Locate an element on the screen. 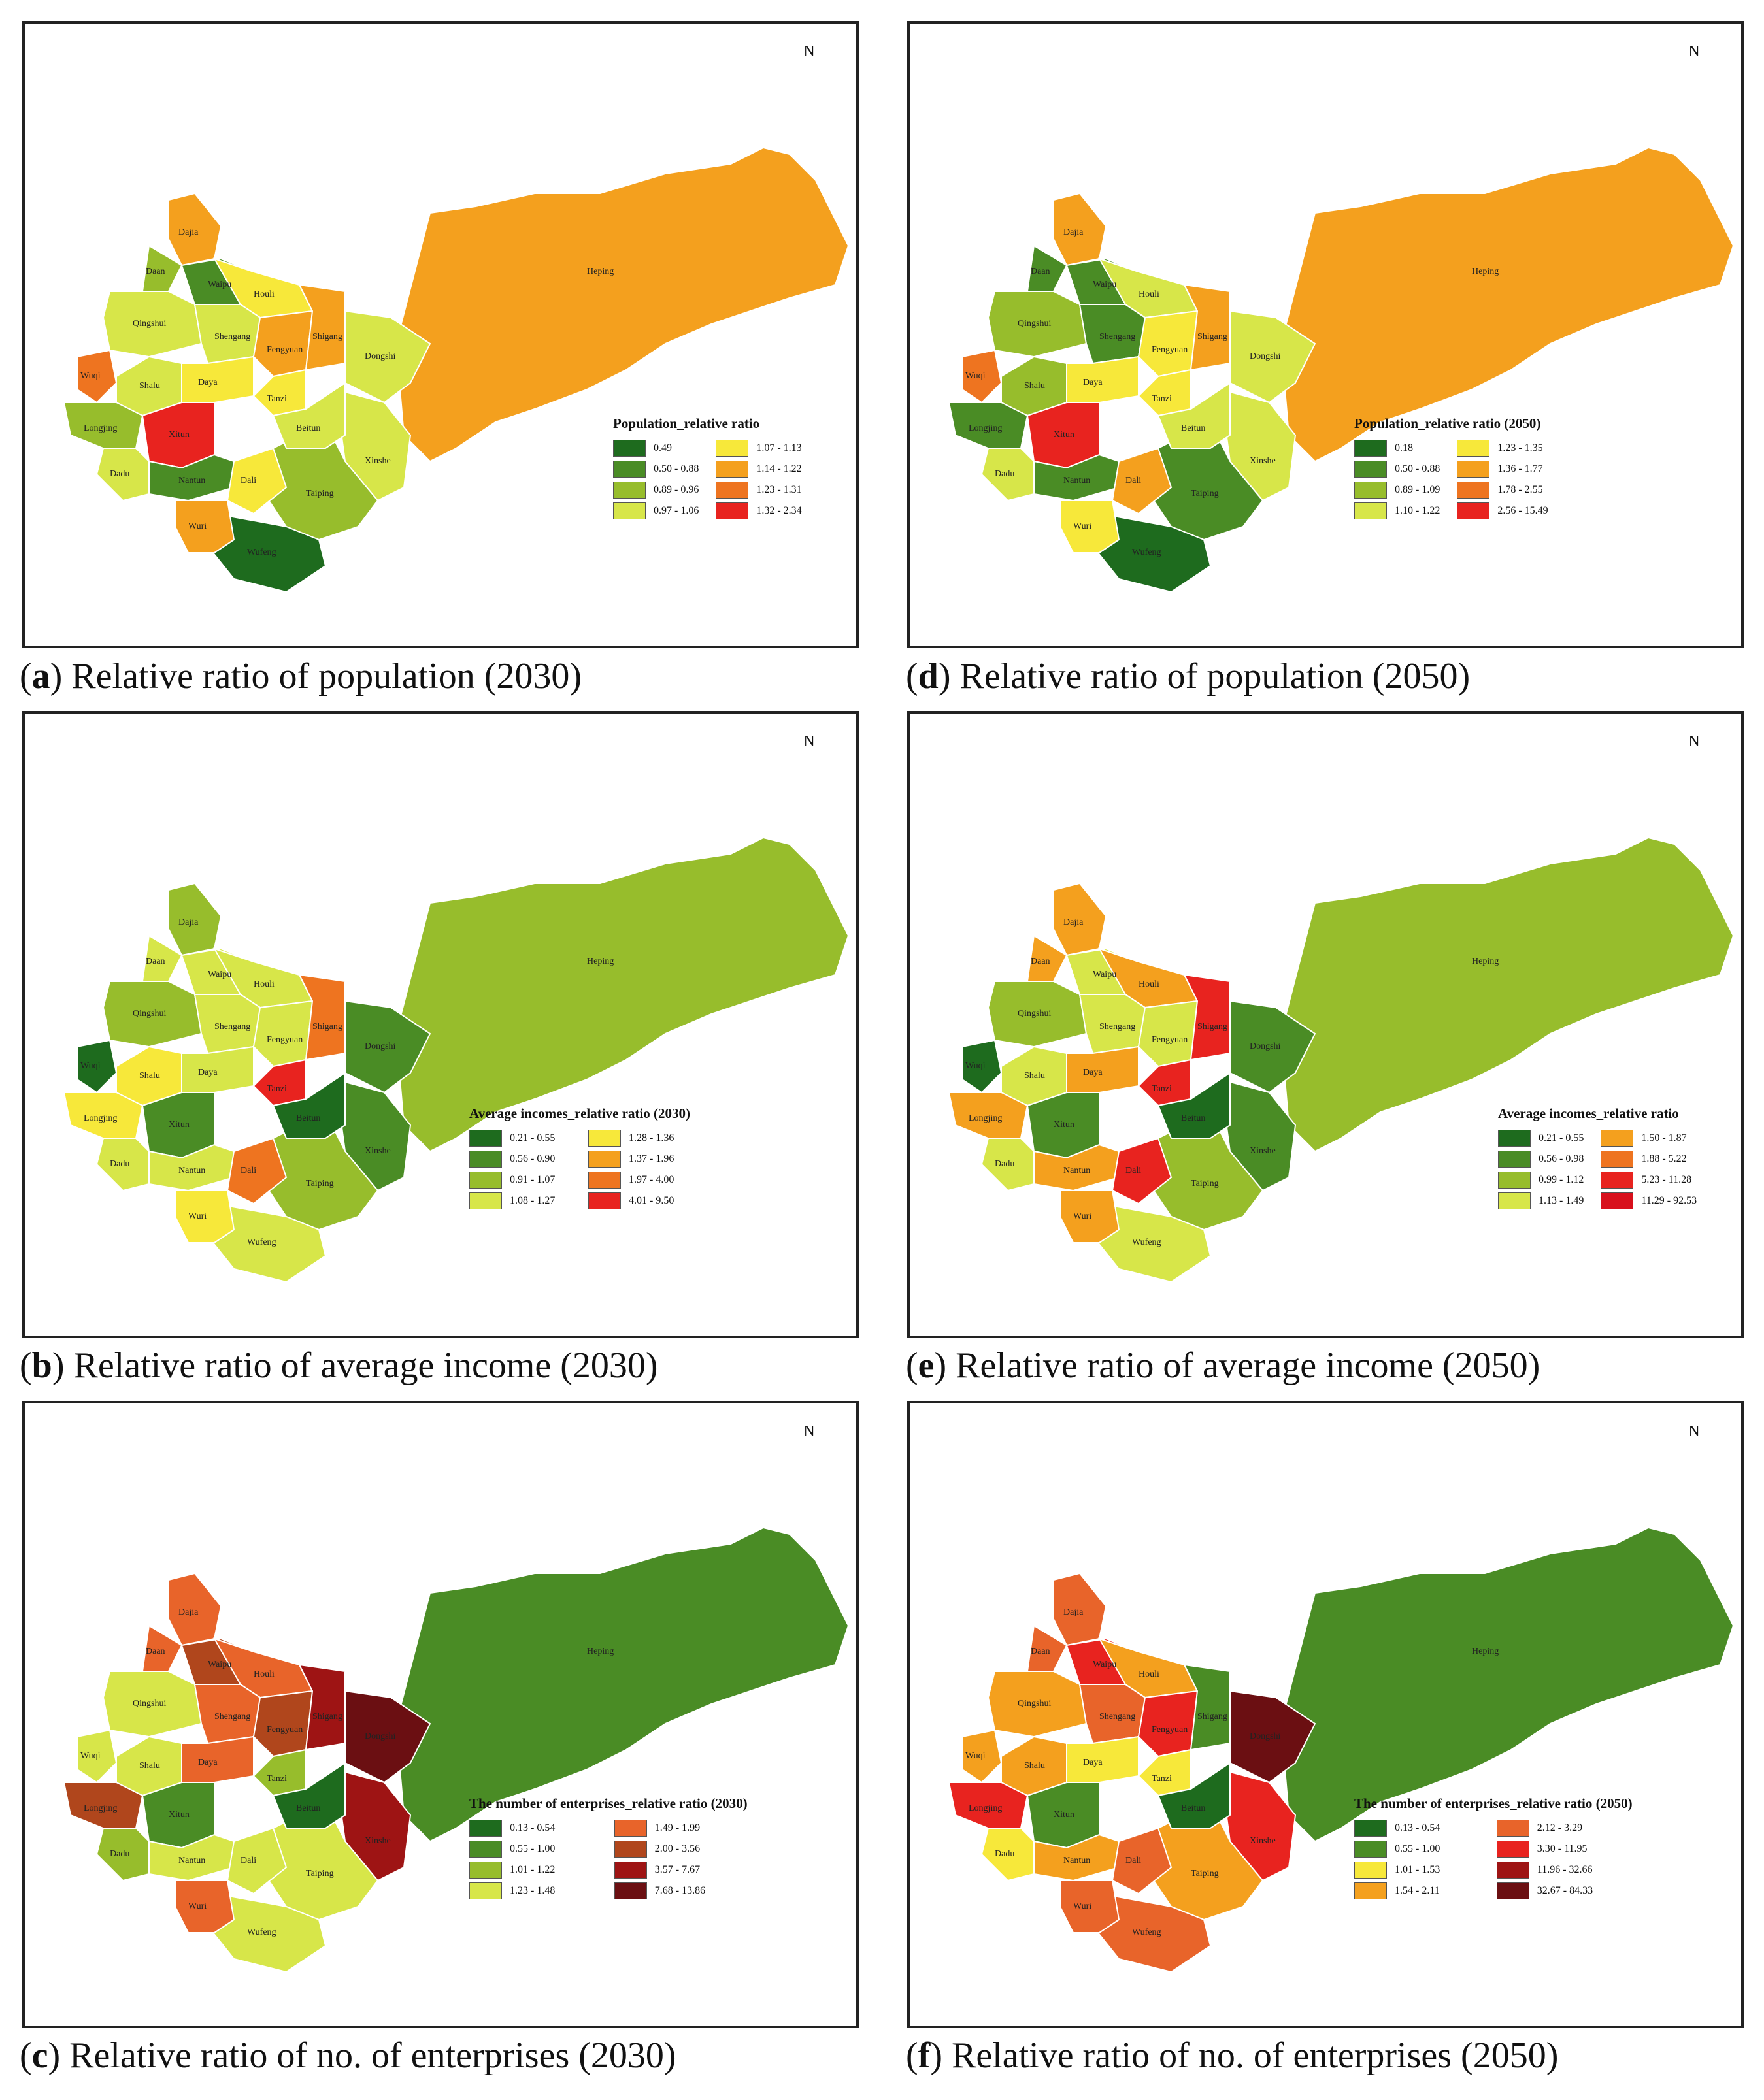  legend-label: 2.12 - 3.29 is located at coordinates (1560, 1828).